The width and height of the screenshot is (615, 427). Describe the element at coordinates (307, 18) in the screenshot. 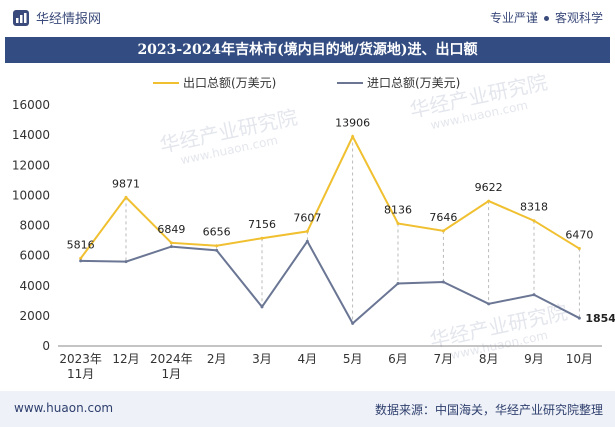

I see `top-bar: 华经情报网 专业严谨 客观科学` at that location.